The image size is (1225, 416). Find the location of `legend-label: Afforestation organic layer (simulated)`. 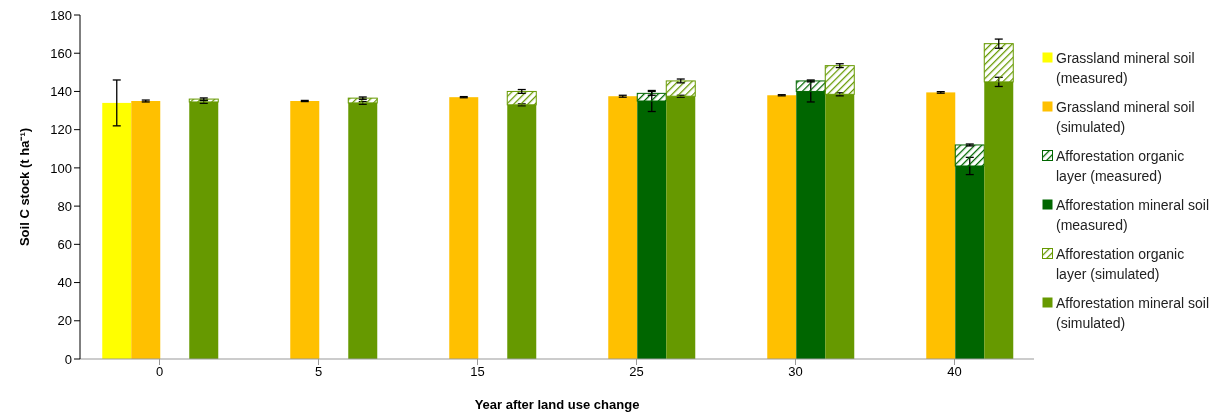

legend-label: Afforestation organic layer (simulated) is located at coordinates (1121, 264).